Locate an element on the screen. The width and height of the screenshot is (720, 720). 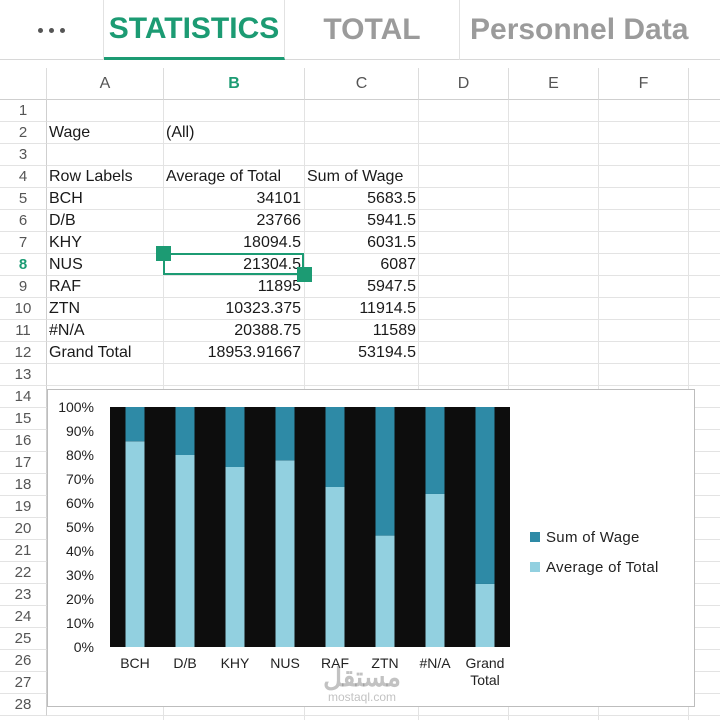
pivot-row-label: RAF is located at coordinates (65, 286).